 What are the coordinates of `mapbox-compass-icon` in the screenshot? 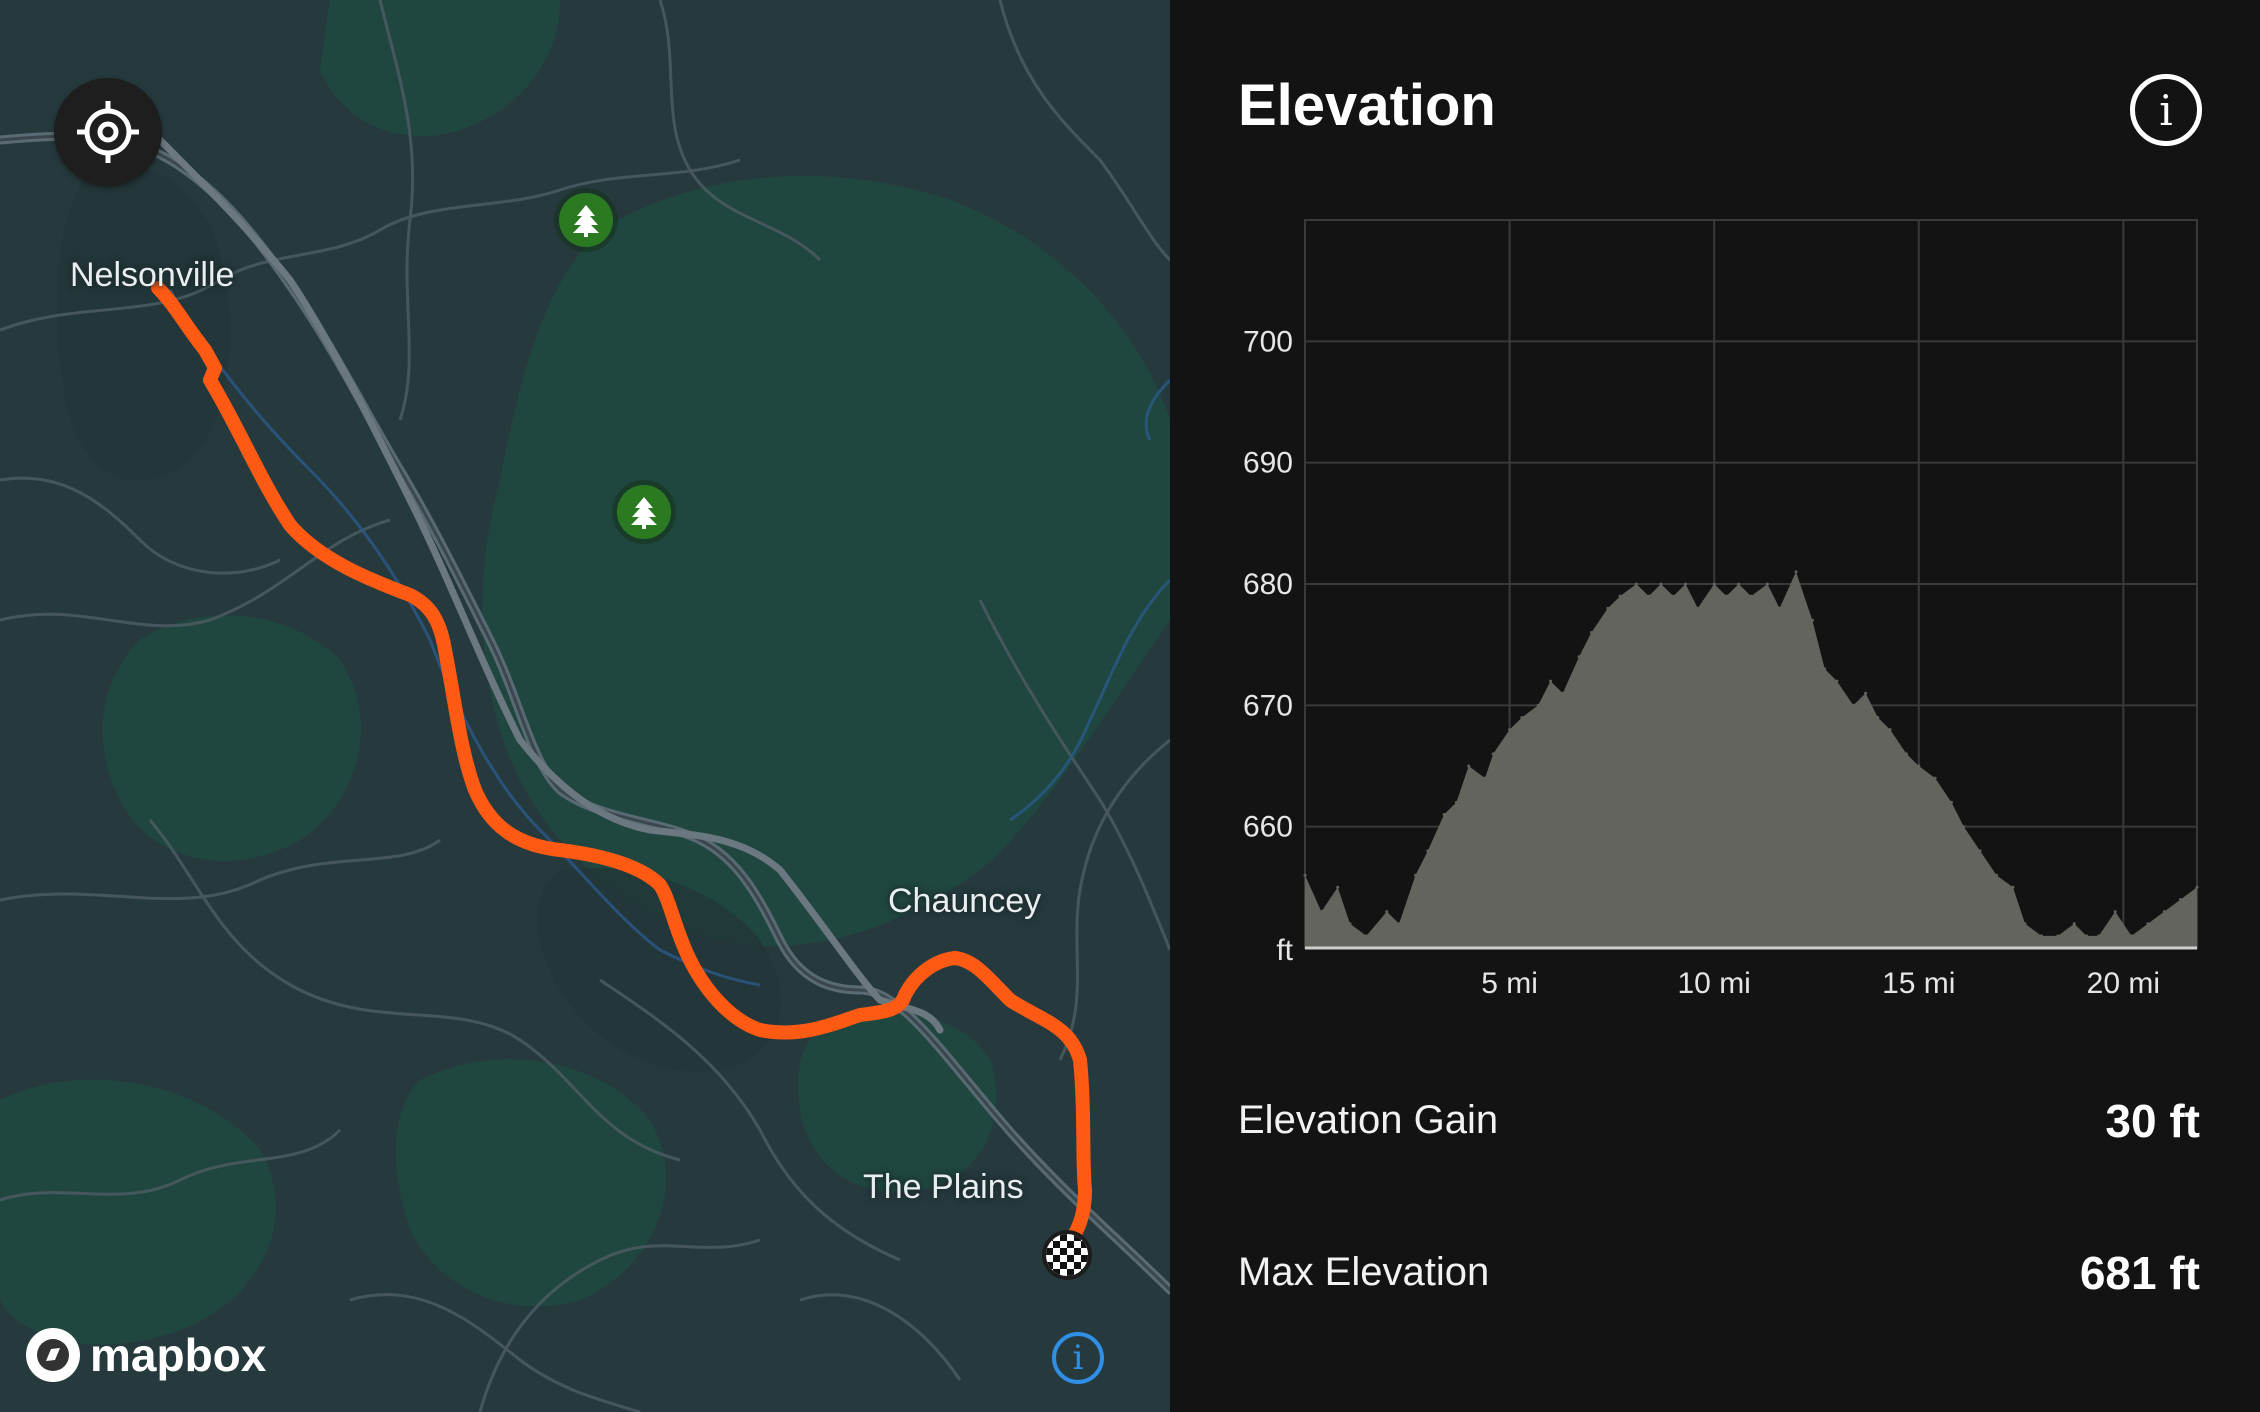 It's located at (53, 1355).